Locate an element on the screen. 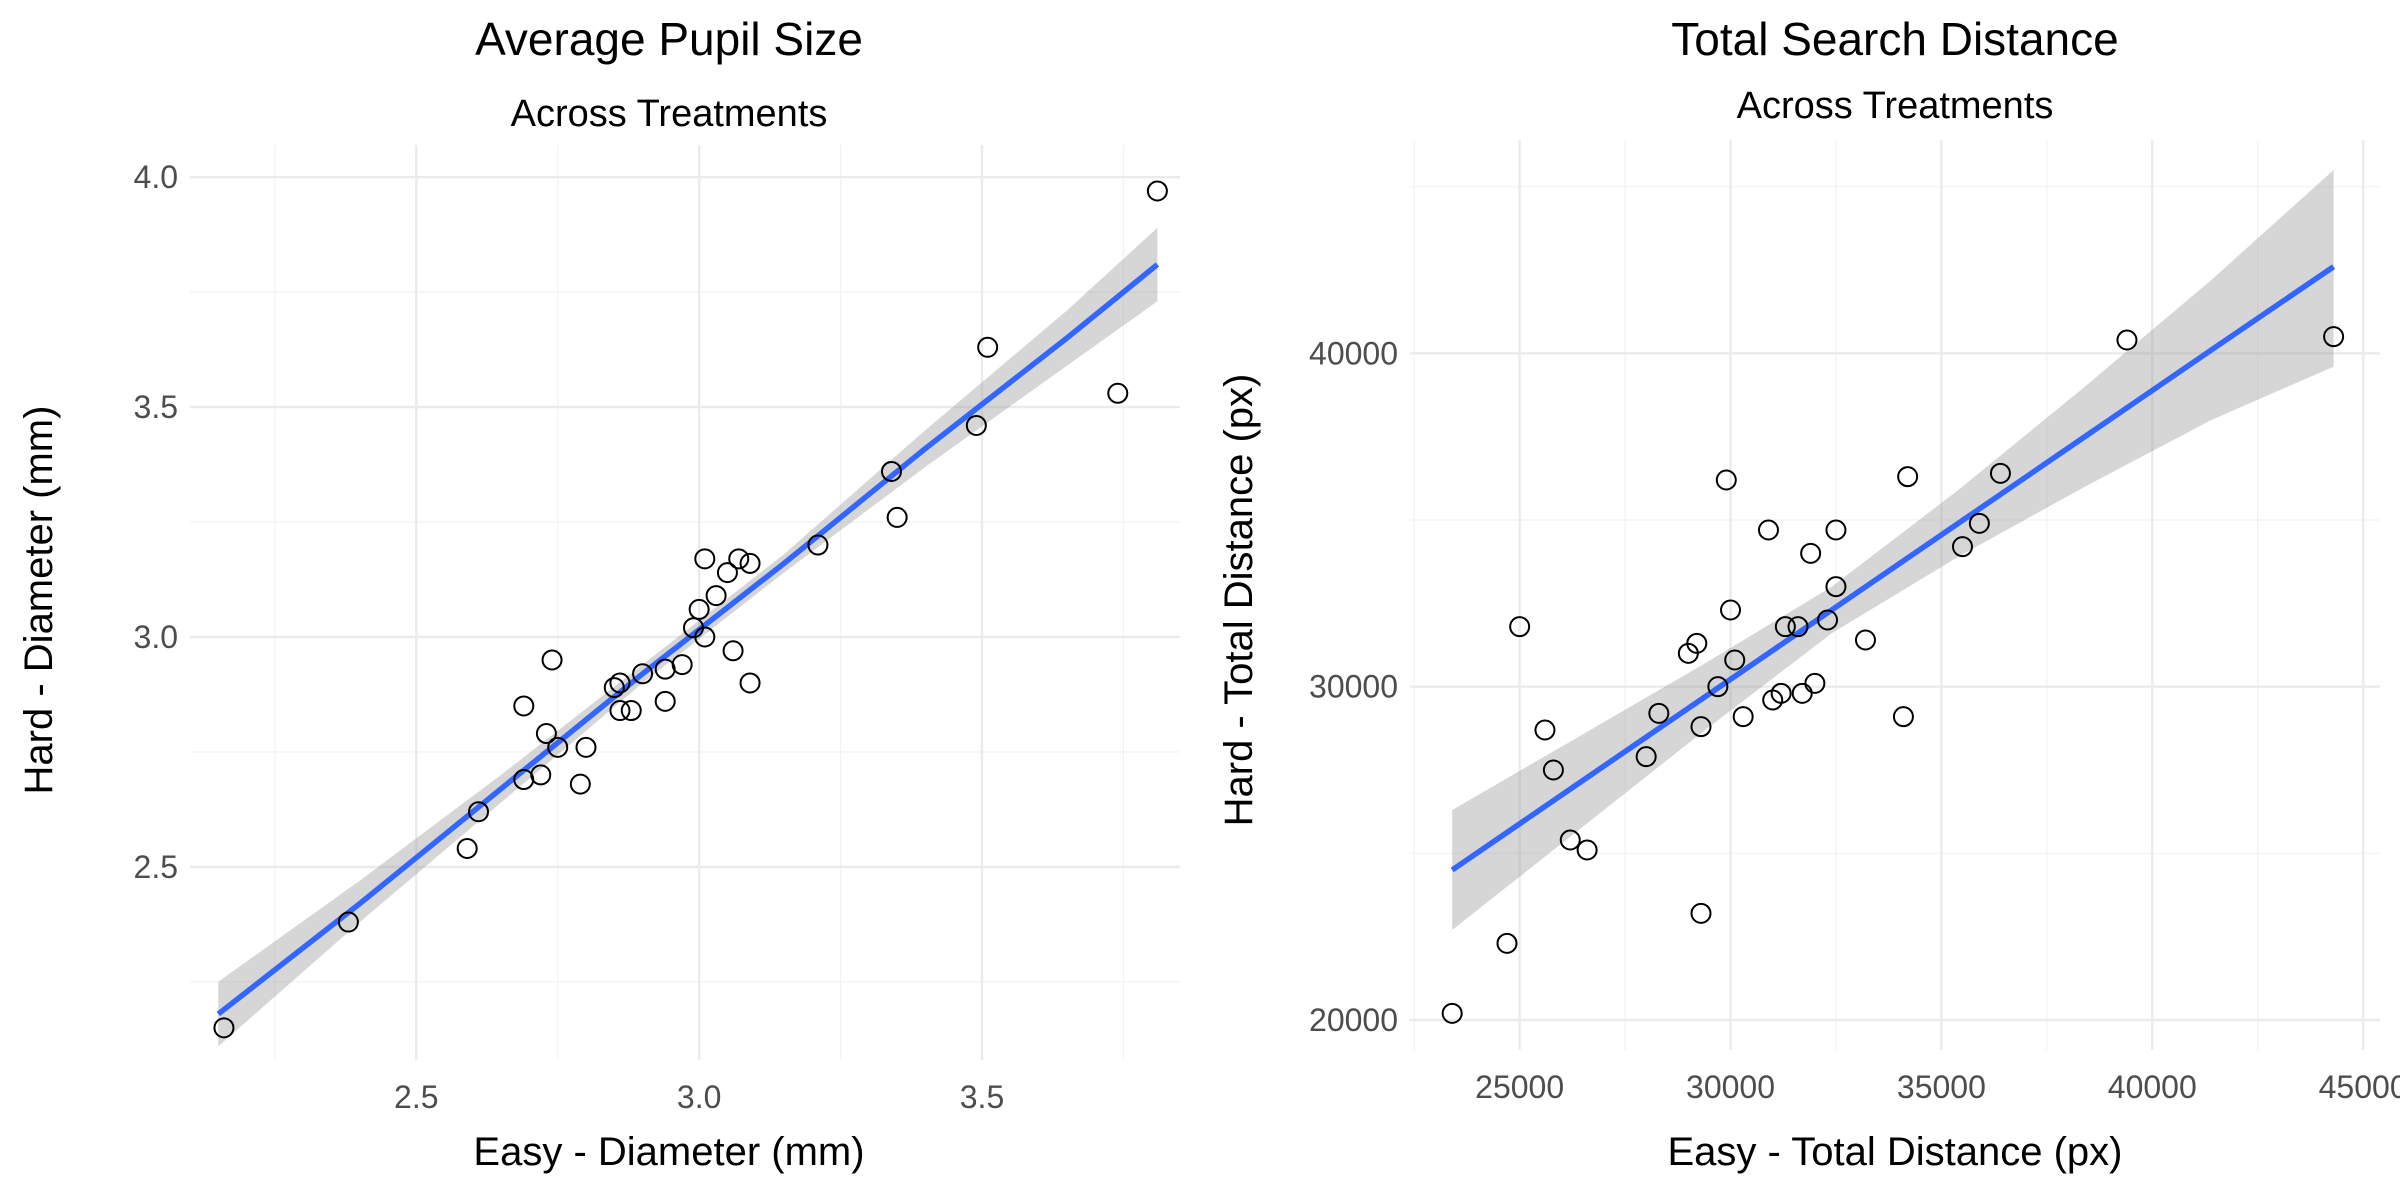 This screenshot has width=2400, height=1200. y-tick-labels: 20000 30000 40000 is located at coordinates (1353, 686).